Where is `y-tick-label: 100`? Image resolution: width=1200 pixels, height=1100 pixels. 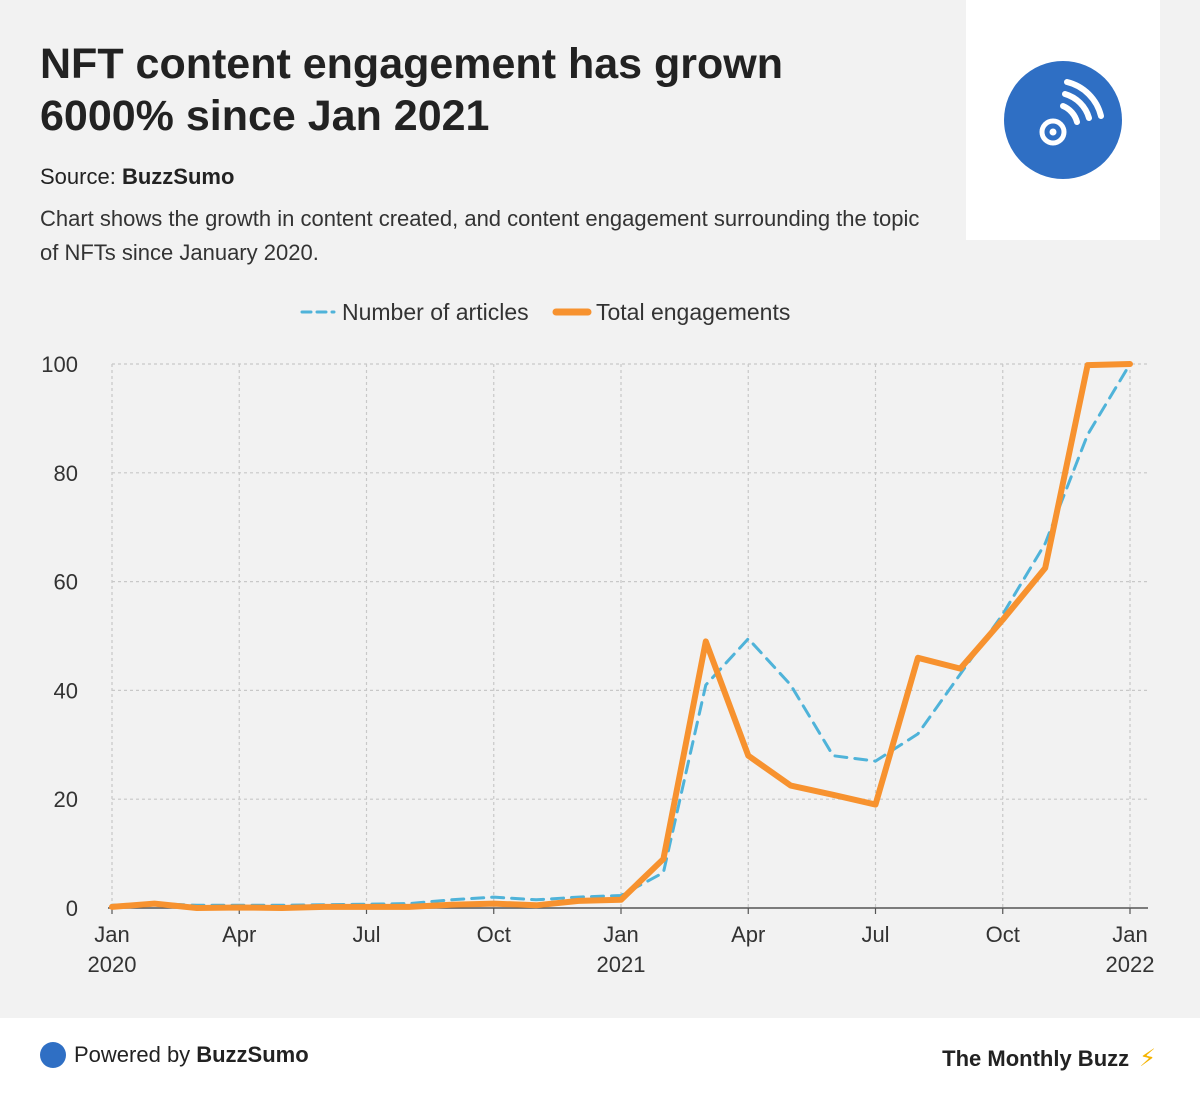
y-tick-label: 100 is located at coordinates (59, 364).